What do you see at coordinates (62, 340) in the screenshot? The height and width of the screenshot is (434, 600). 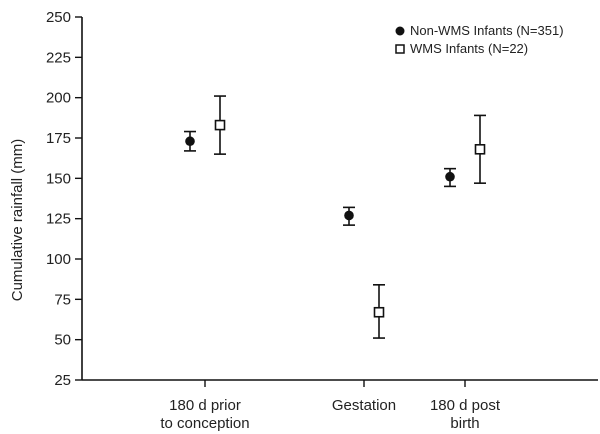 I see `y-tick-label: 50` at bounding box center [62, 340].